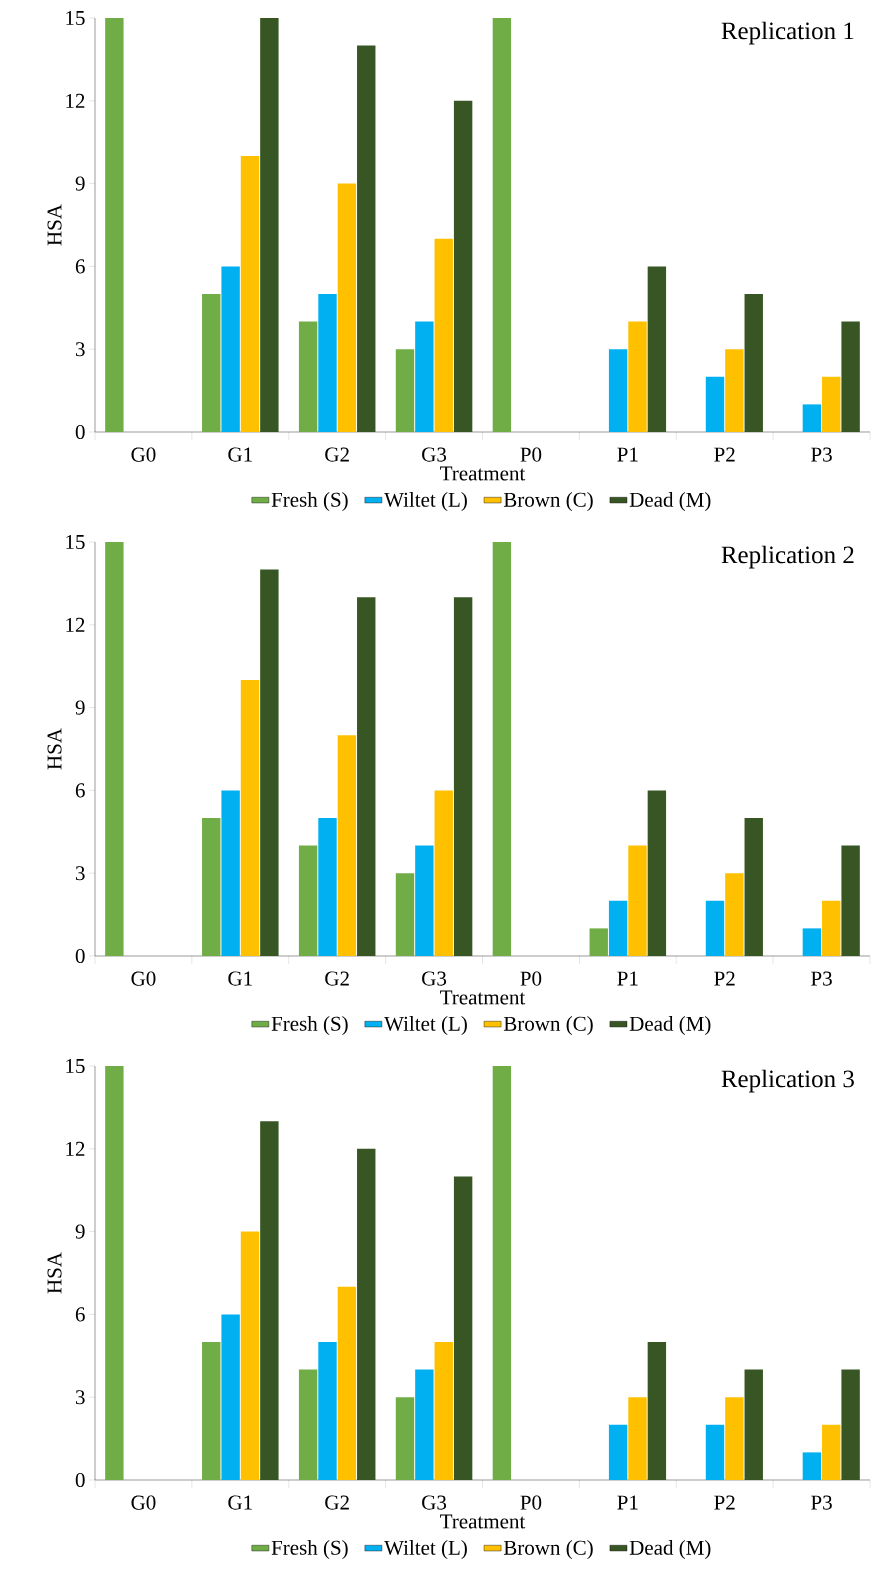 Image resolution: width=880 pixels, height=1573 pixels. I want to click on y-axis-title: HSA, so click(54, 225).